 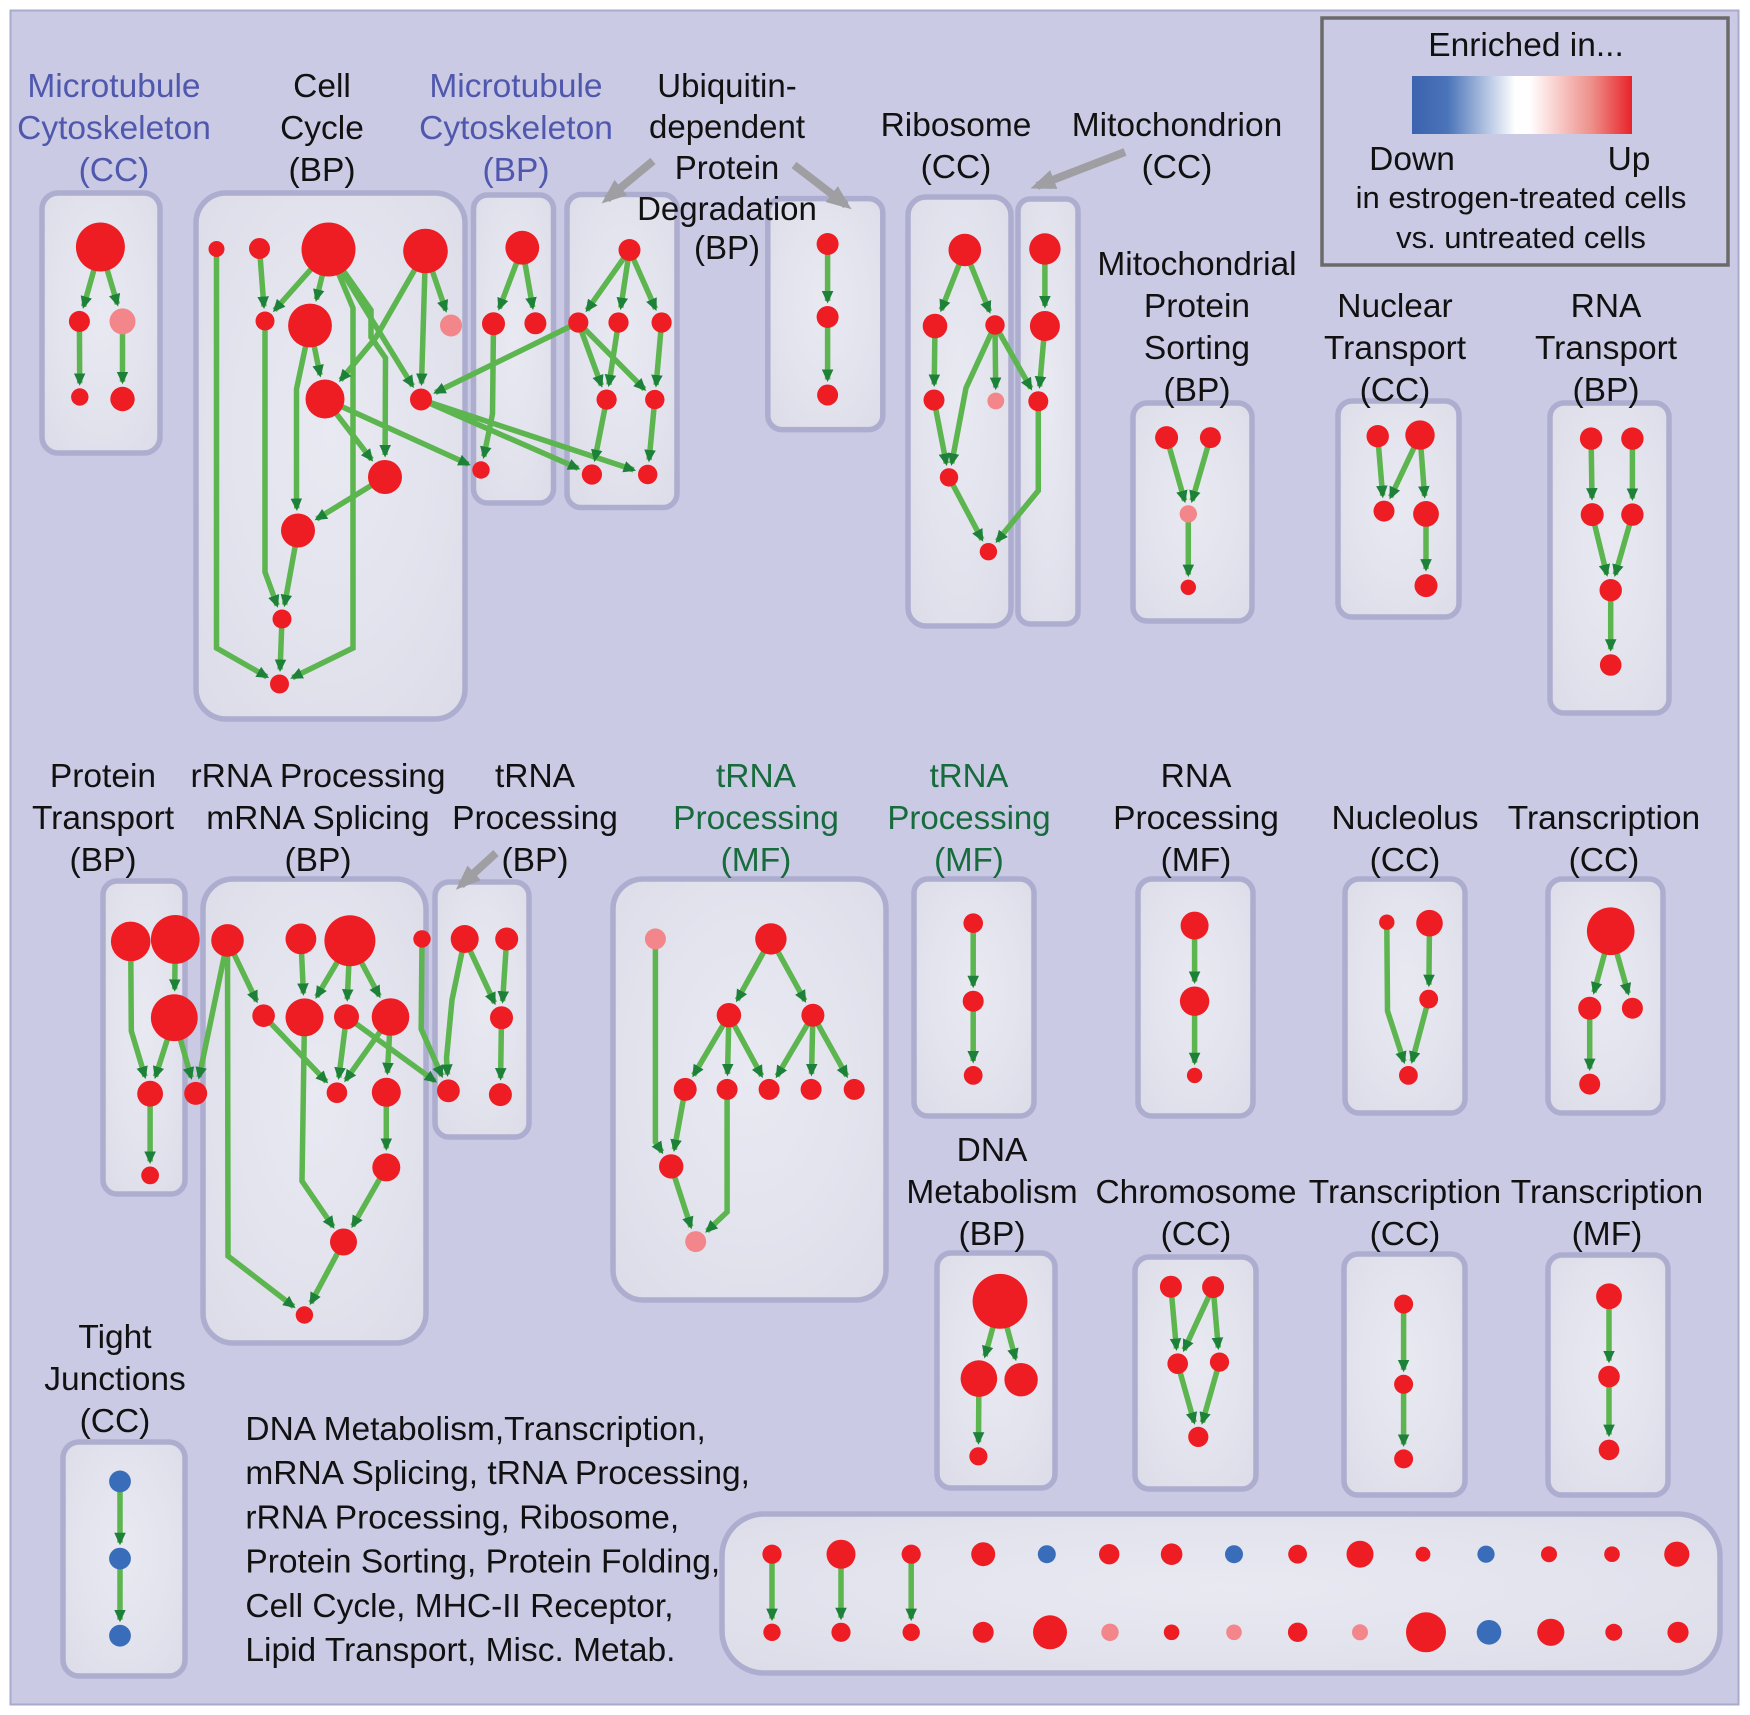 What do you see at coordinates (1394, 306) in the screenshot?
I see `svg-text: Nuclear` at bounding box center [1394, 306].